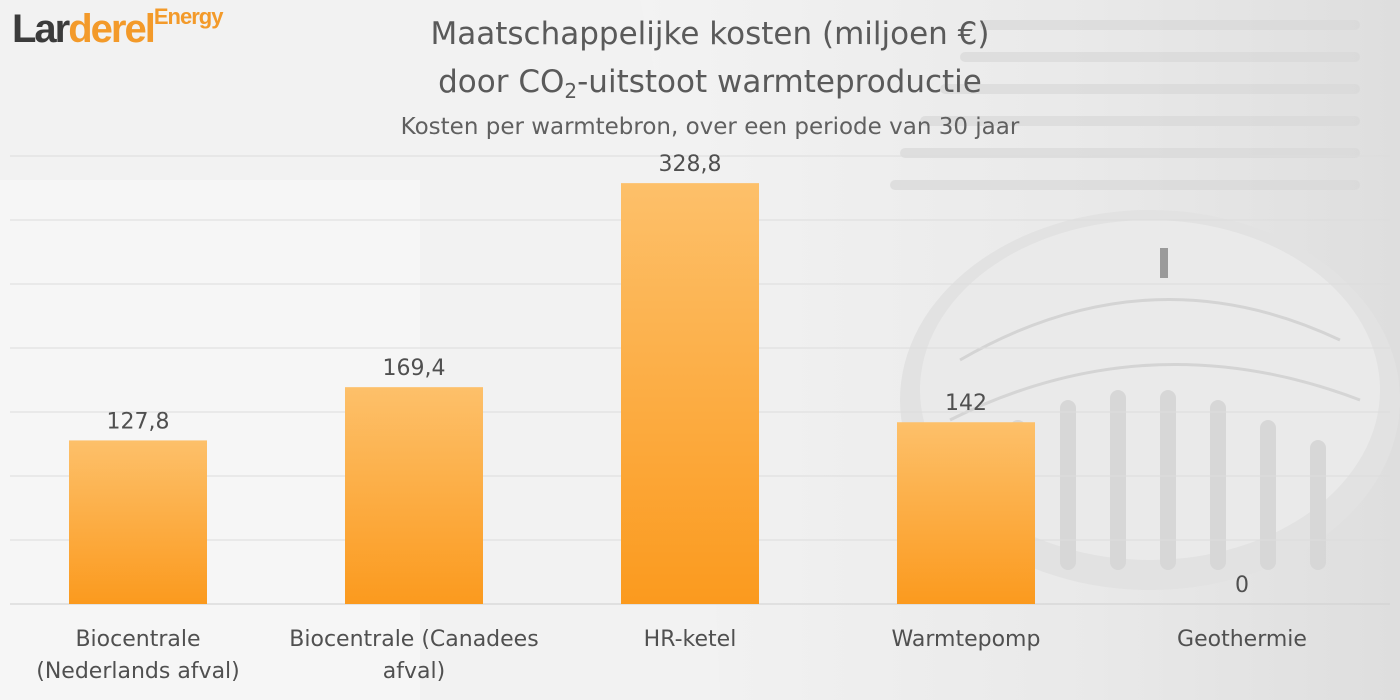 The height and width of the screenshot is (700, 1400). What do you see at coordinates (138, 671) in the screenshot?
I see `category-label-line: (Nederlands afval)` at bounding box center [138, 671].